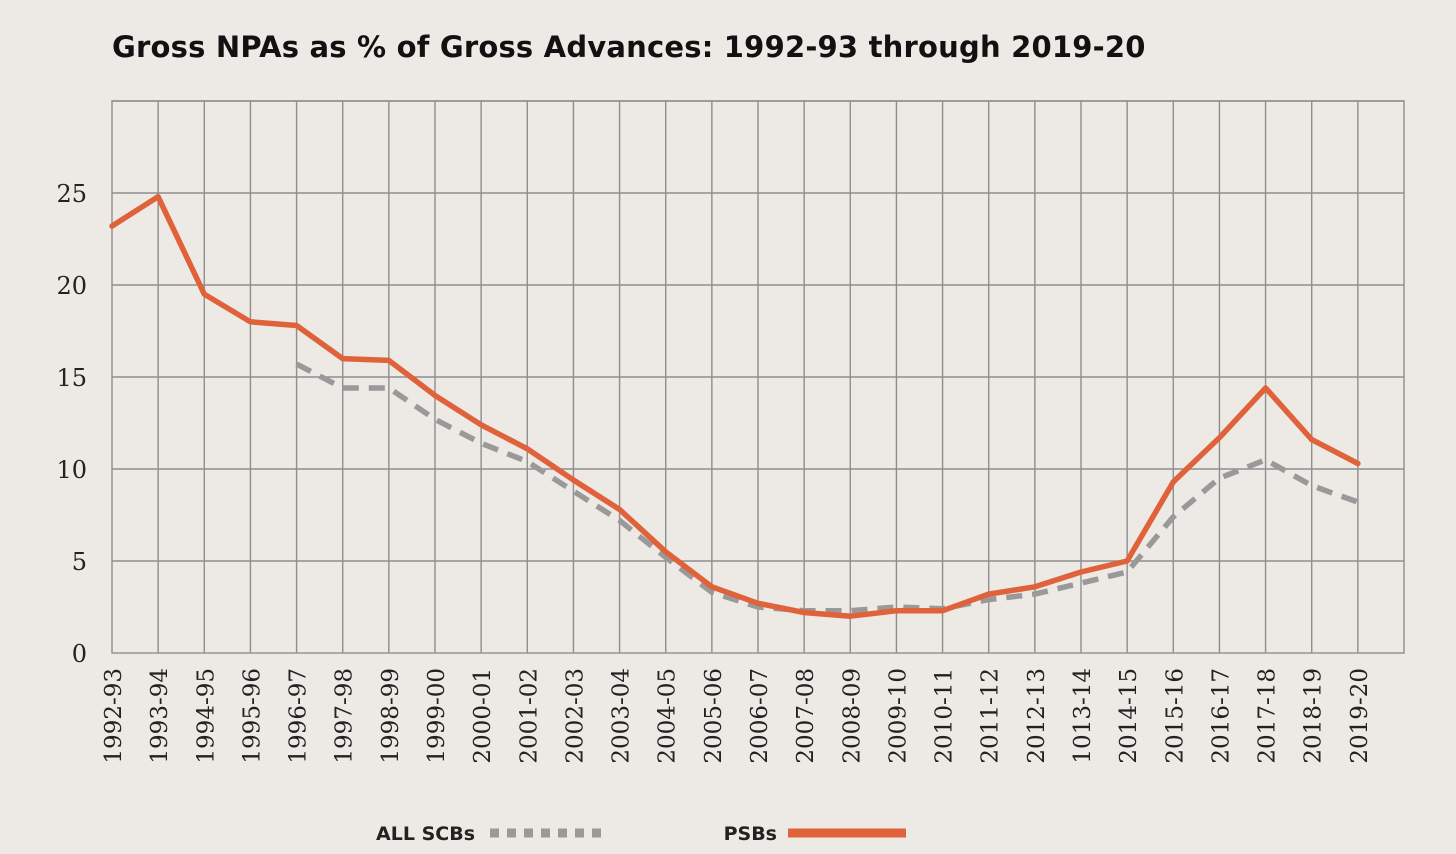  Describe the element at coordinates (1360, 716) in the screenshot. I see `x-tick-label: 2019-20` at that location.